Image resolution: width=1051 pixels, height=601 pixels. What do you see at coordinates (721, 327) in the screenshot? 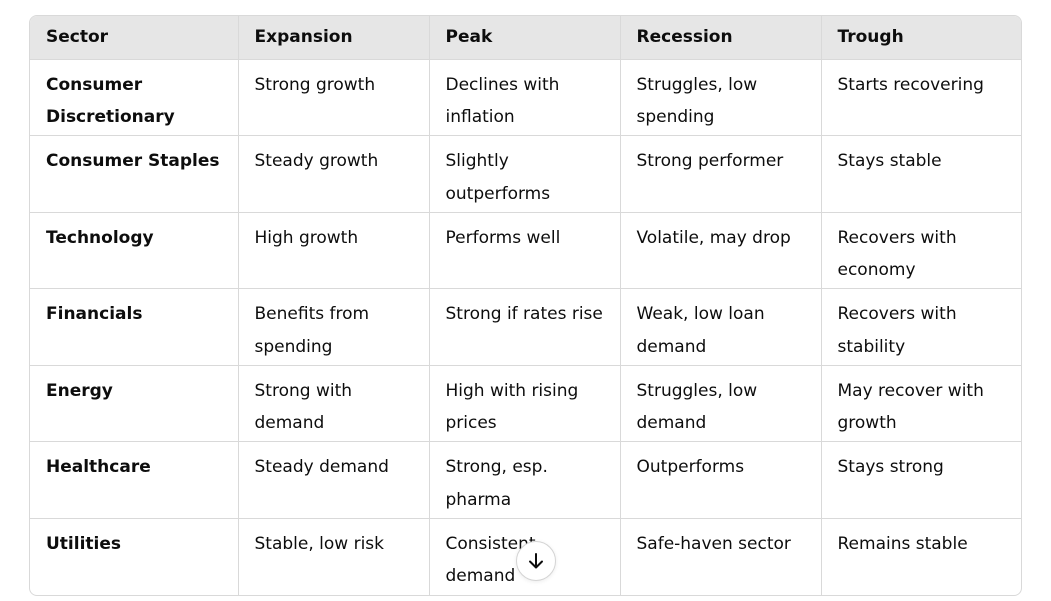
I see `cell-recession: Weak, low loan demand` at bounding box center [721, 327].